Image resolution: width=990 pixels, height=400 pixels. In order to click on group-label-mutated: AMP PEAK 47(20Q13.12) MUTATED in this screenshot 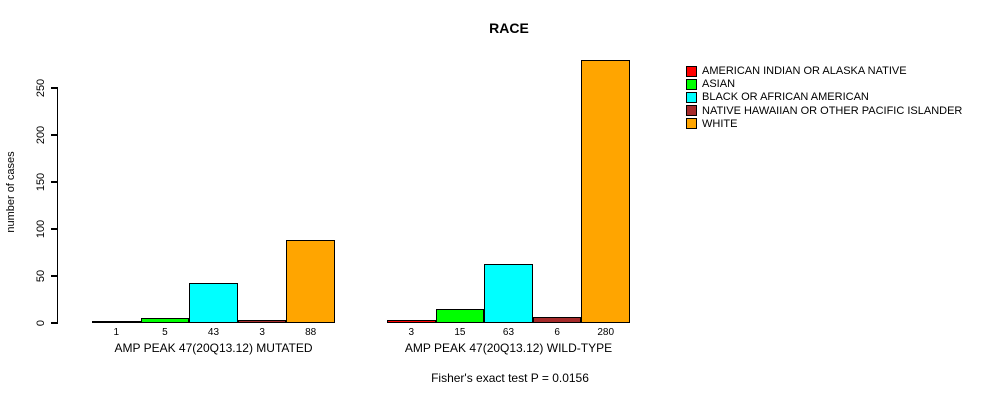, I will do `click(213, 348)`.